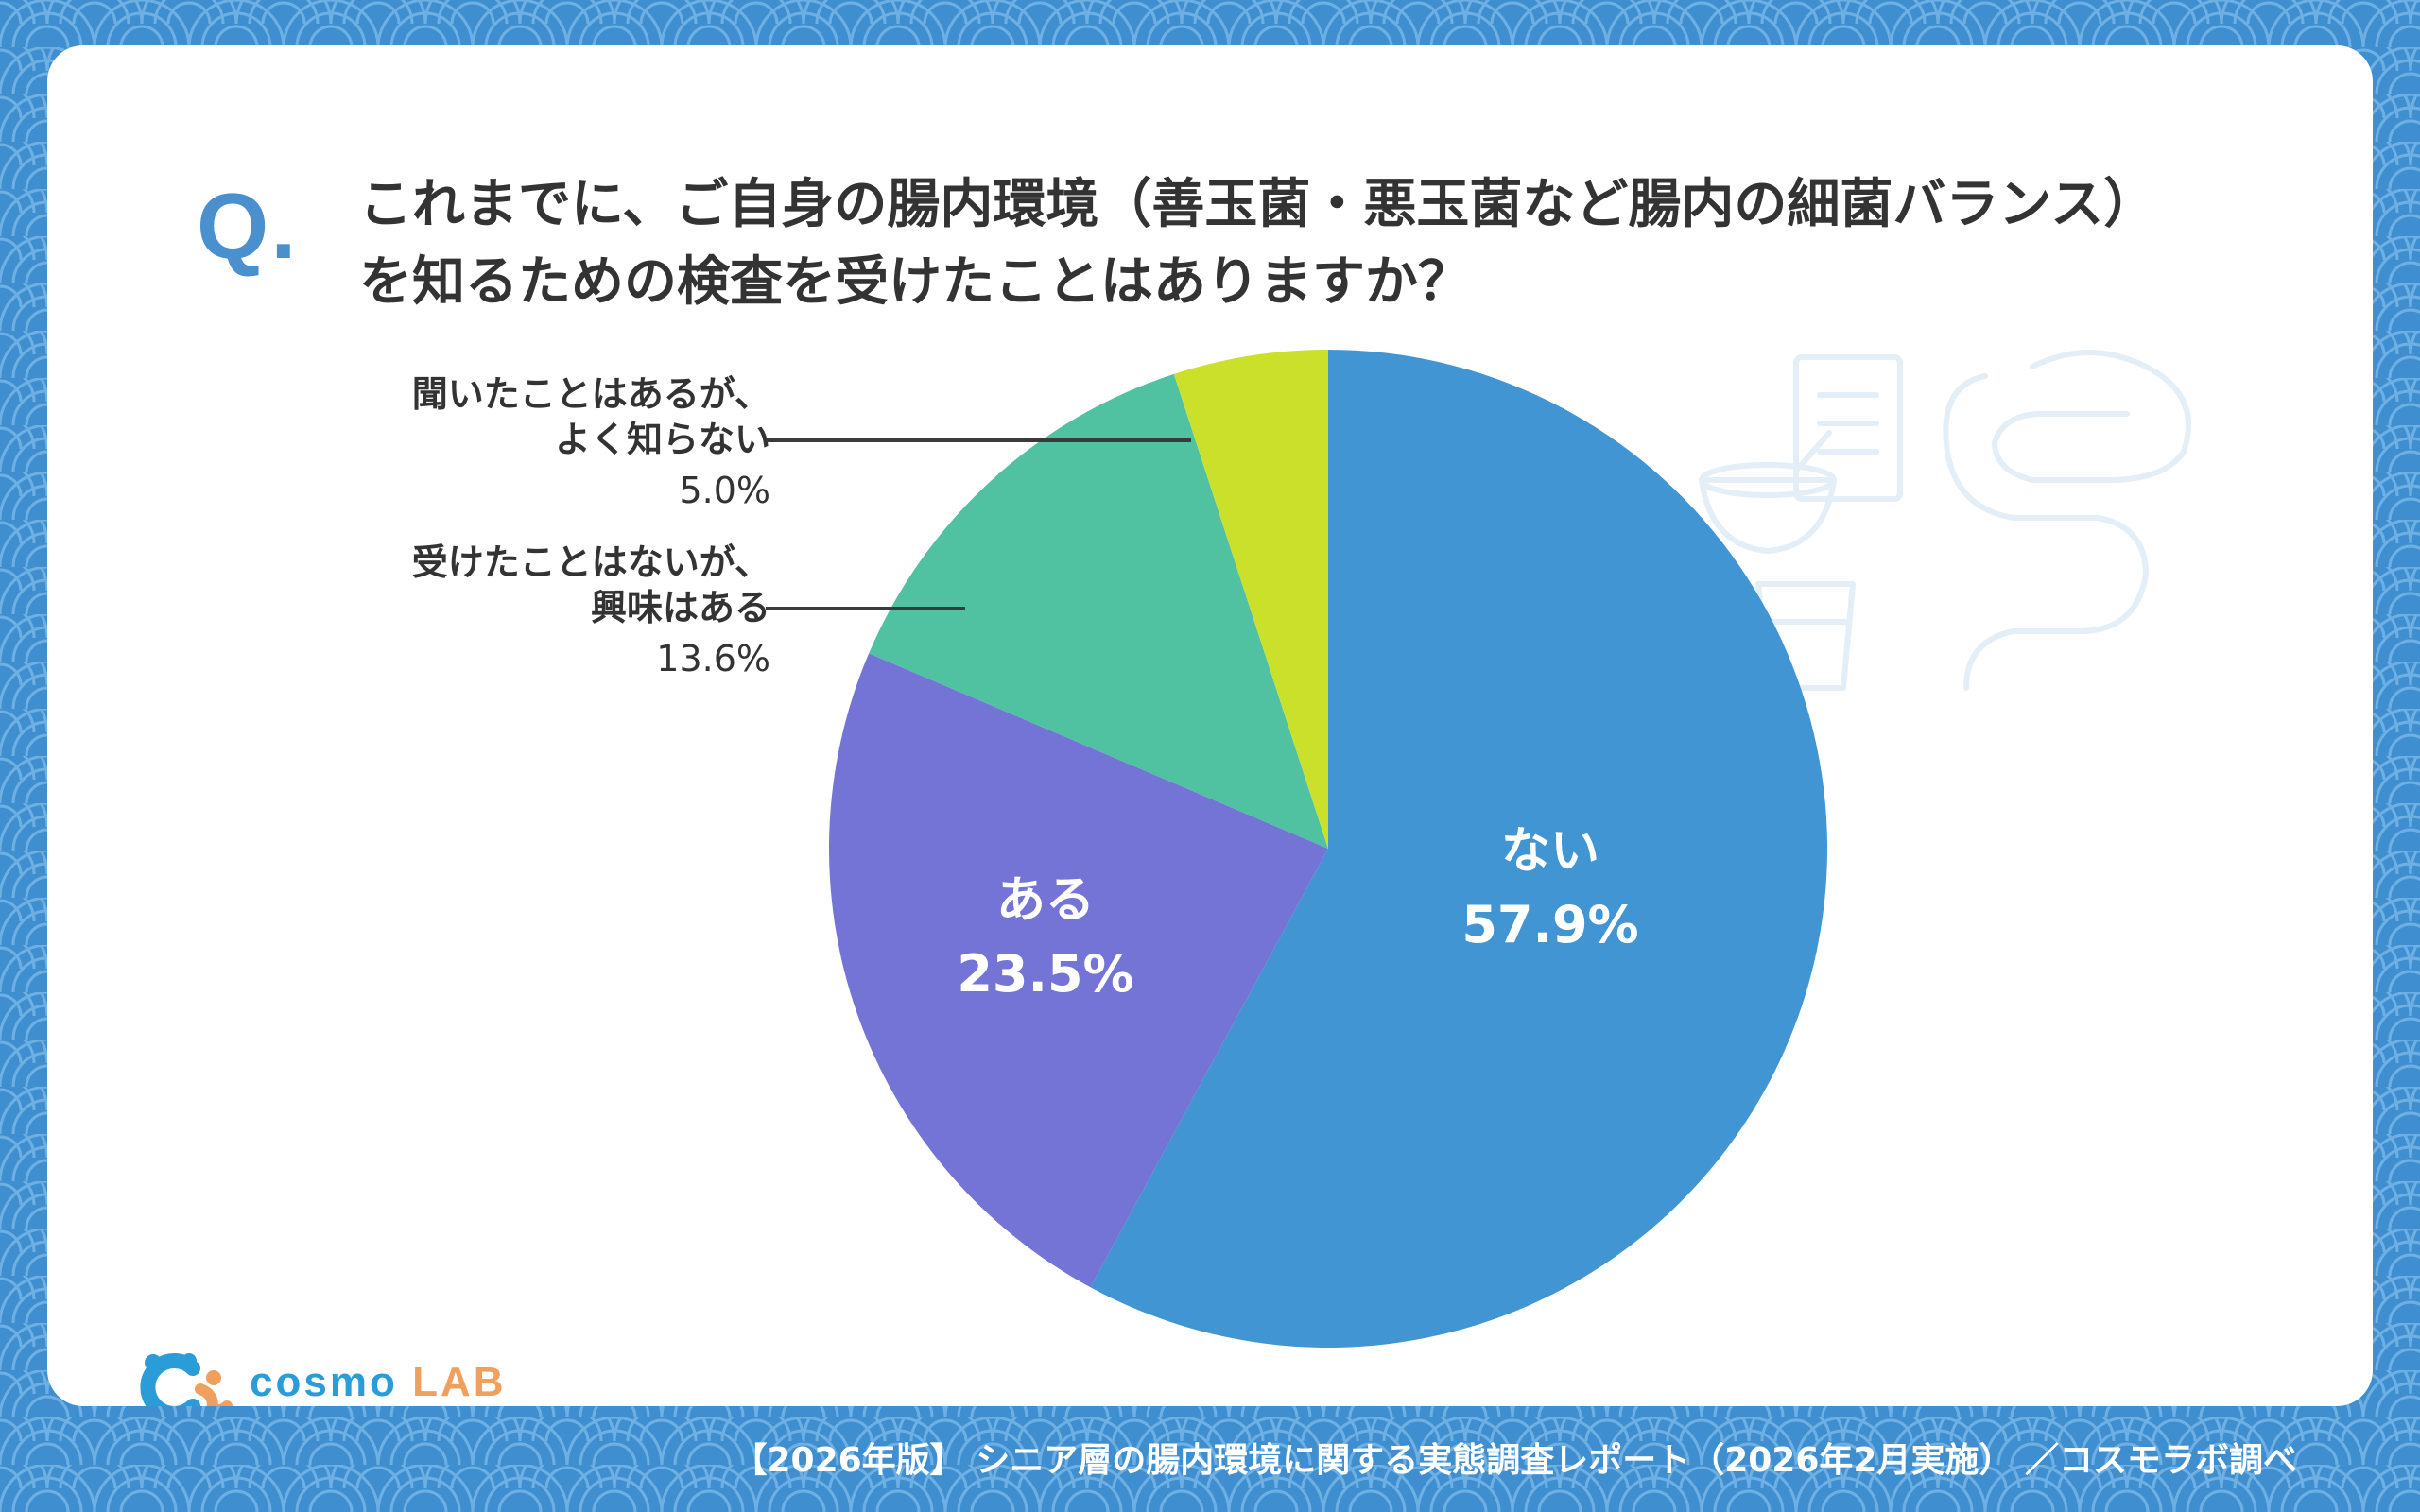 This screenshot has width=2420, height=1512. What do you see at coordinates (248, 226) in the screenshot?
I see `question-mark: Q.` at bounding box center [248, 226].